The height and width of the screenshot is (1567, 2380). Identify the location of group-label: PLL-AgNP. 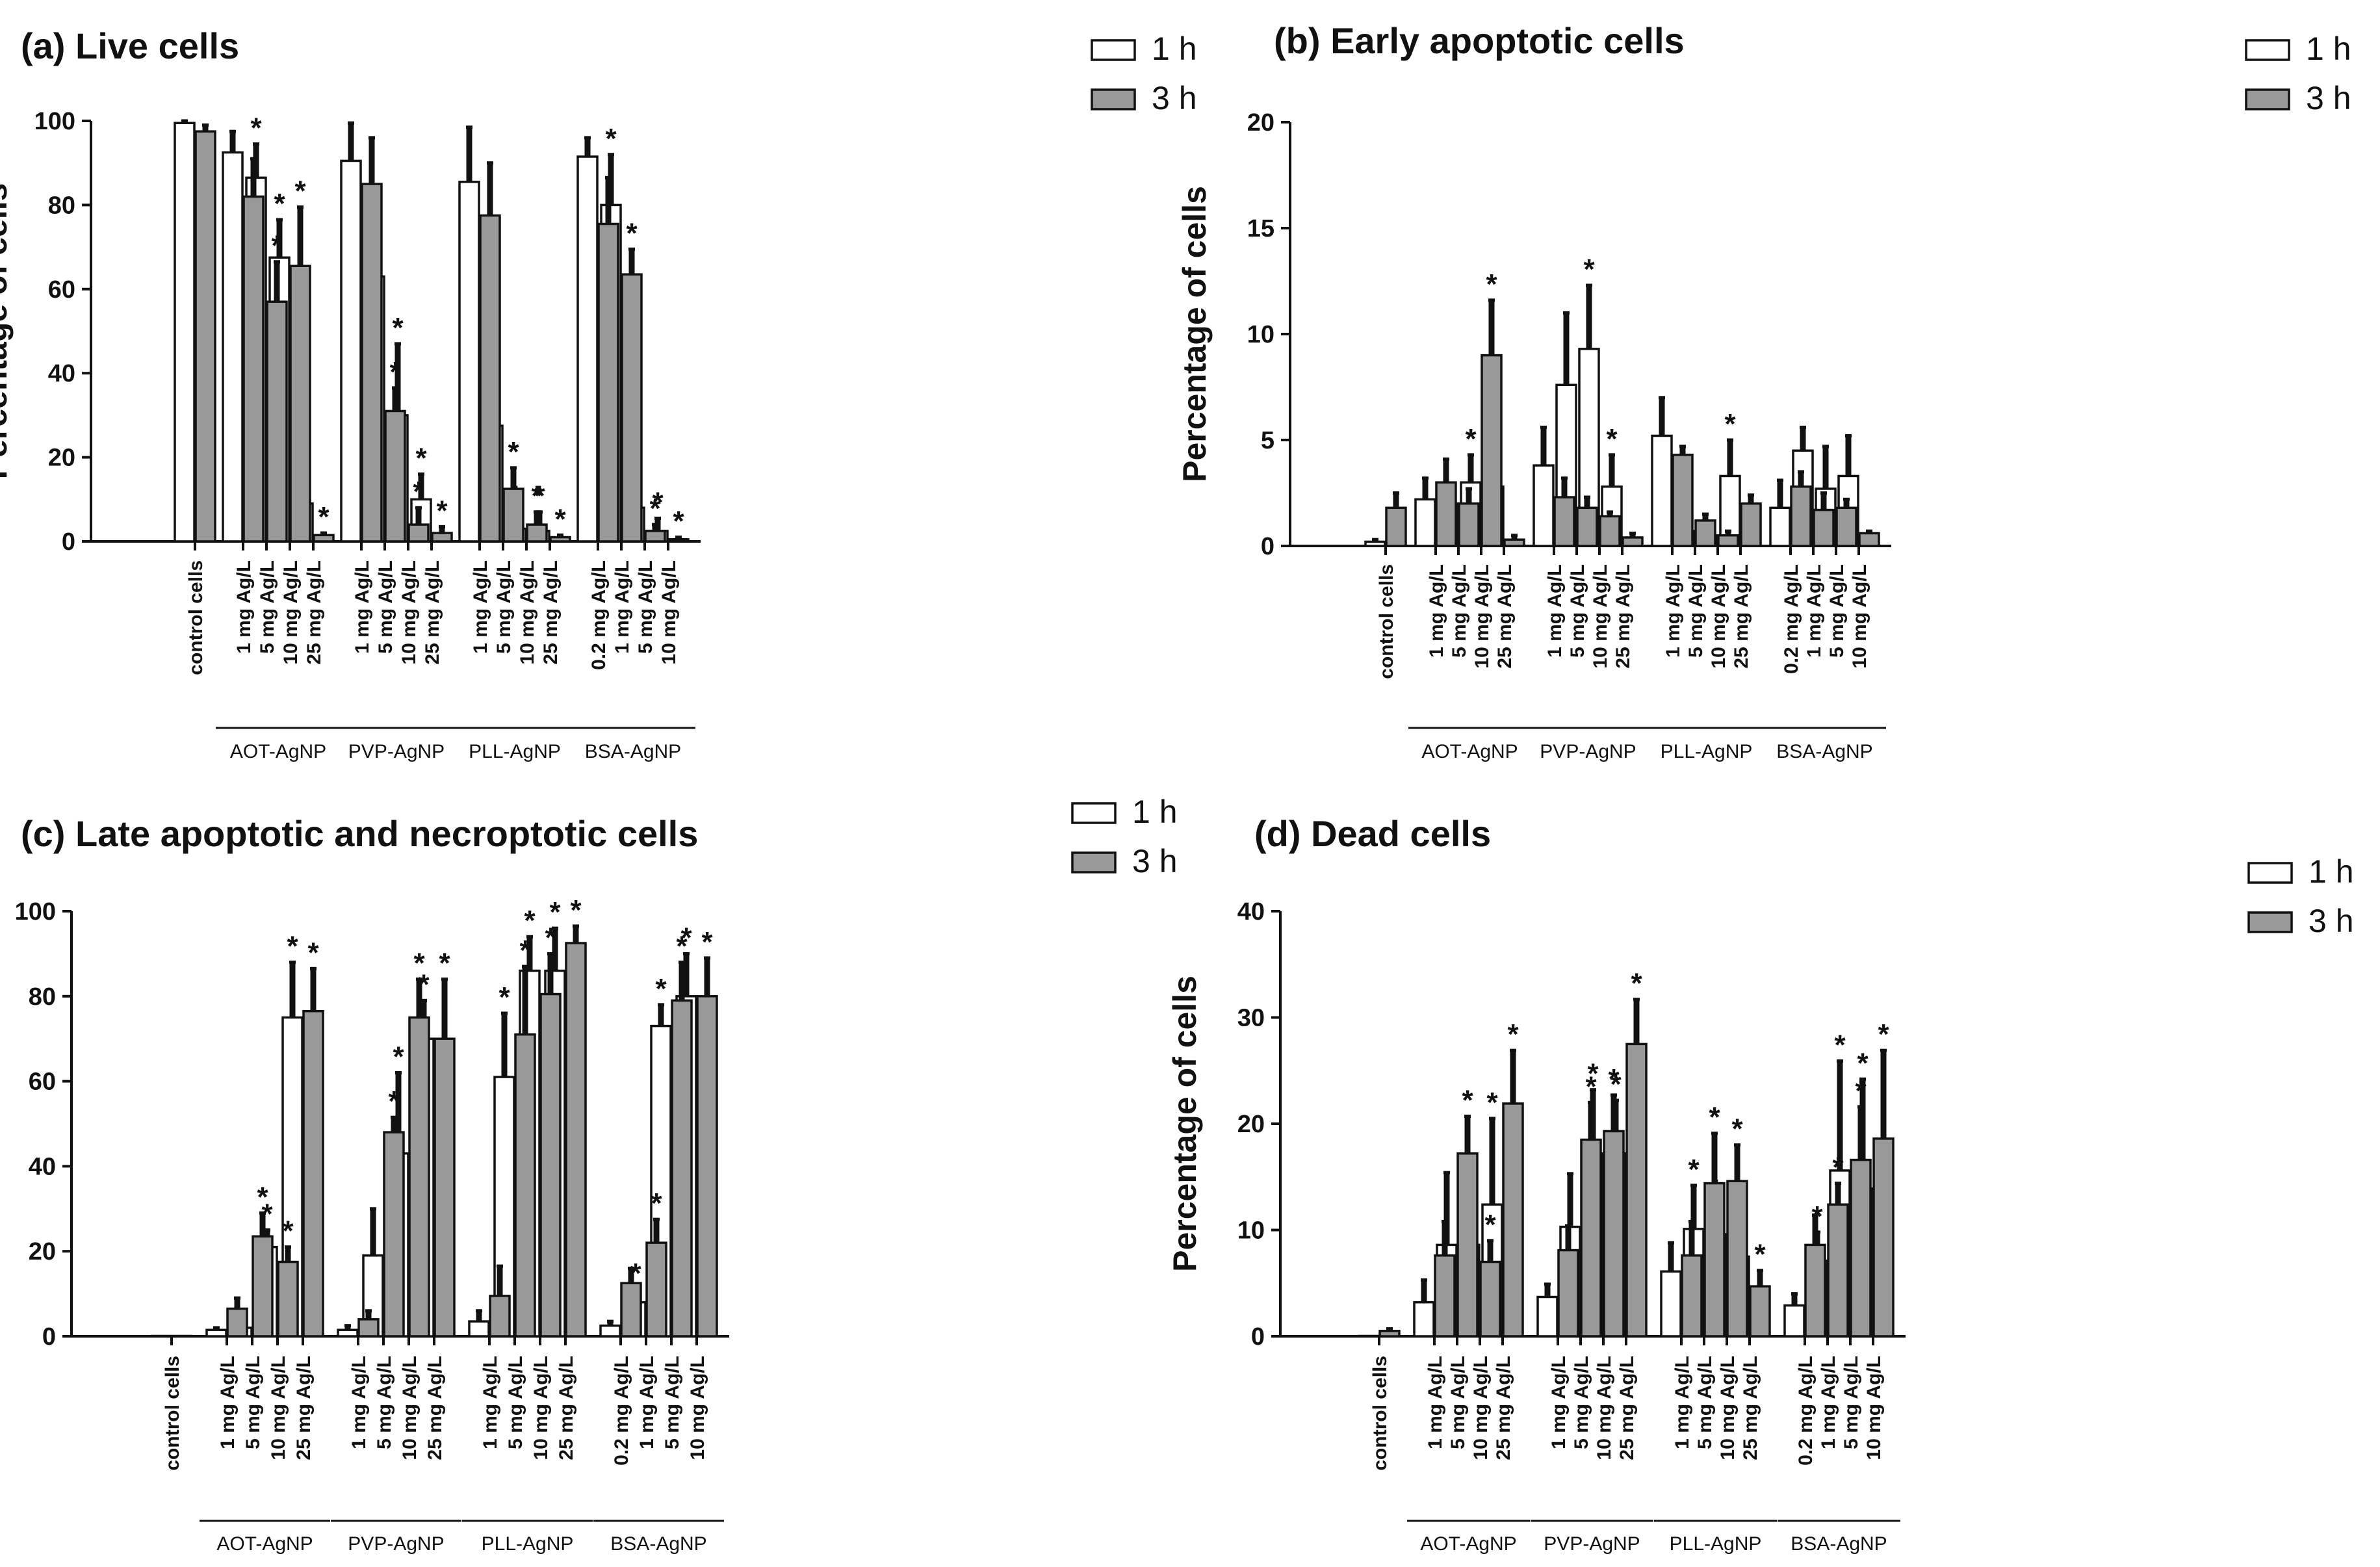
(515, 751).